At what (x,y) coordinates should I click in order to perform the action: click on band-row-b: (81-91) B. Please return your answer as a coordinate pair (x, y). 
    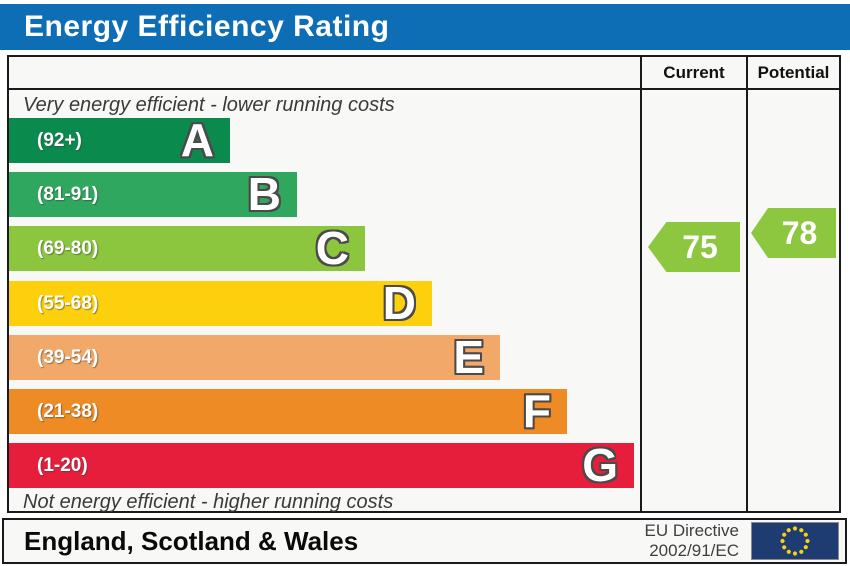
    Looking at the image, I should click on (153, 193).